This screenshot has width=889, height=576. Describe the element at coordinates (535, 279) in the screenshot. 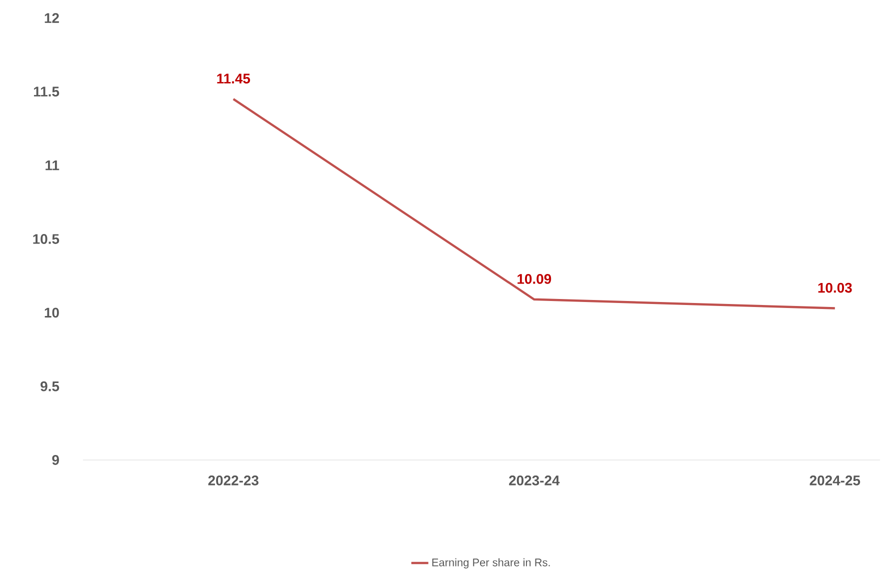

I see `data-label: 10.09` at that location.